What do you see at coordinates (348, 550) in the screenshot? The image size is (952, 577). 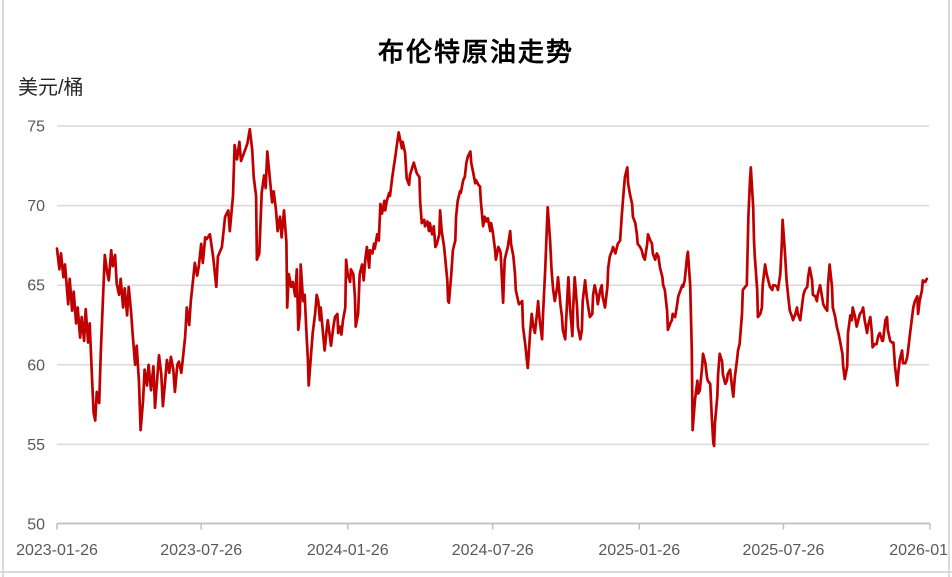 I see `x-tick-label: 2024-01-26` at bounding box center [348, 550].